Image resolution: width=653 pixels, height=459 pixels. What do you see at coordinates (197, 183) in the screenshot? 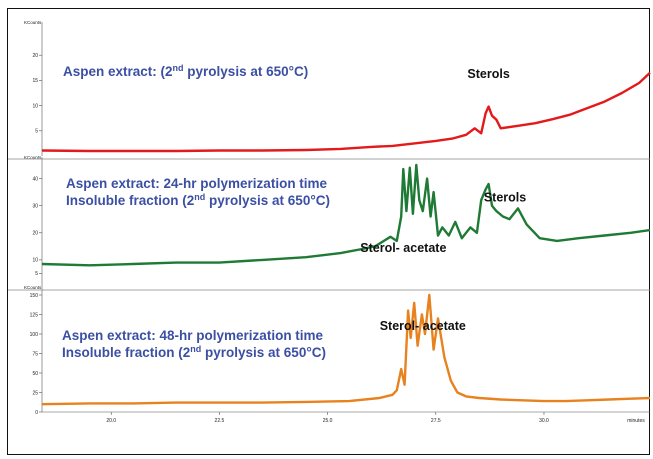
I see `panel-2-title-line-1: Aspen extract: 24-hr polymerization time` at bounding box center [197, 183].